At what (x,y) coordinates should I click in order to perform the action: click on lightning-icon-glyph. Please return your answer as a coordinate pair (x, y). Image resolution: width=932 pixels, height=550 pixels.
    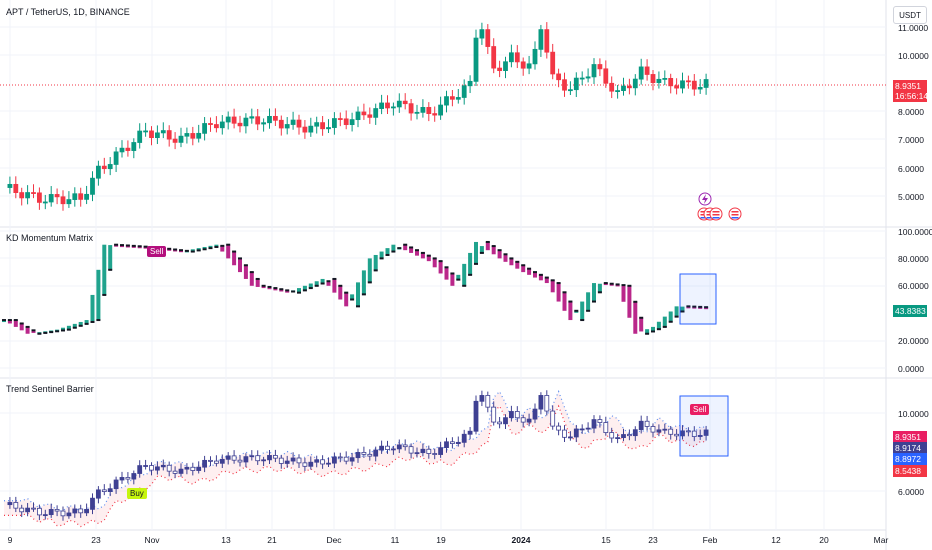
    Looking at the image, I should click on (705, 199).